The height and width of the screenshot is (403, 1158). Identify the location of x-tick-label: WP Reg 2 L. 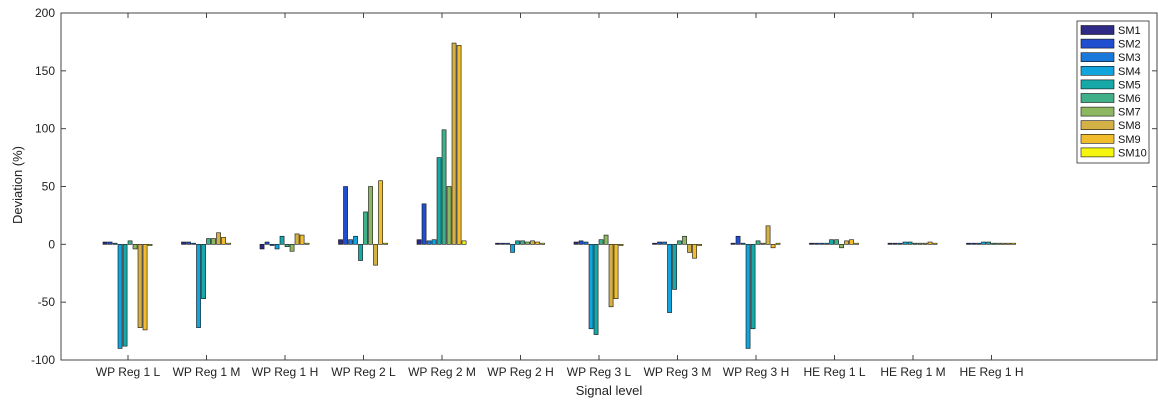
(363, 372).